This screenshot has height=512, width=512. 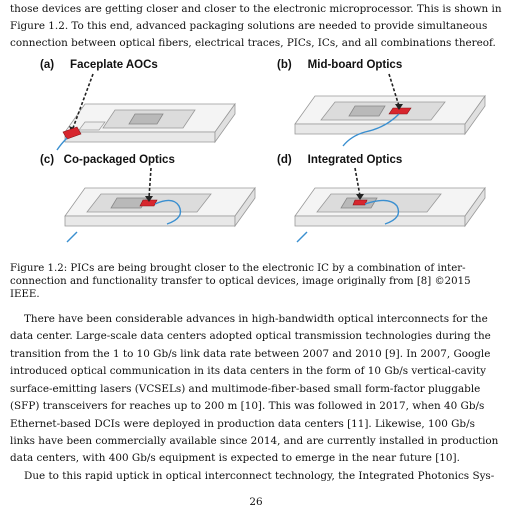 What do you see at coordinates (99, 65) in the screenshot?
I see `panel-a-label: (a) Faceplate AOCs` at bounding box center [99, 65].